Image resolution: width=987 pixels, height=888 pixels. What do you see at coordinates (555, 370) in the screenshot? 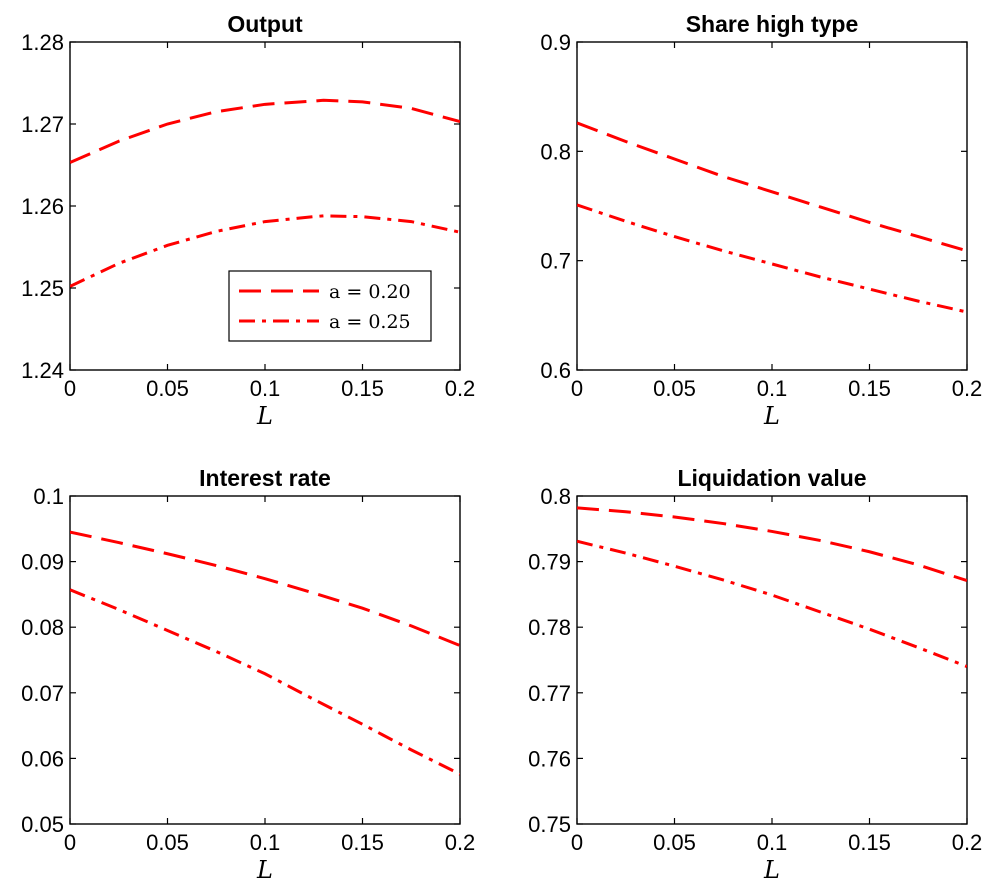
I see `y-tick-label: 0.6` at bounding box center [555, 370].